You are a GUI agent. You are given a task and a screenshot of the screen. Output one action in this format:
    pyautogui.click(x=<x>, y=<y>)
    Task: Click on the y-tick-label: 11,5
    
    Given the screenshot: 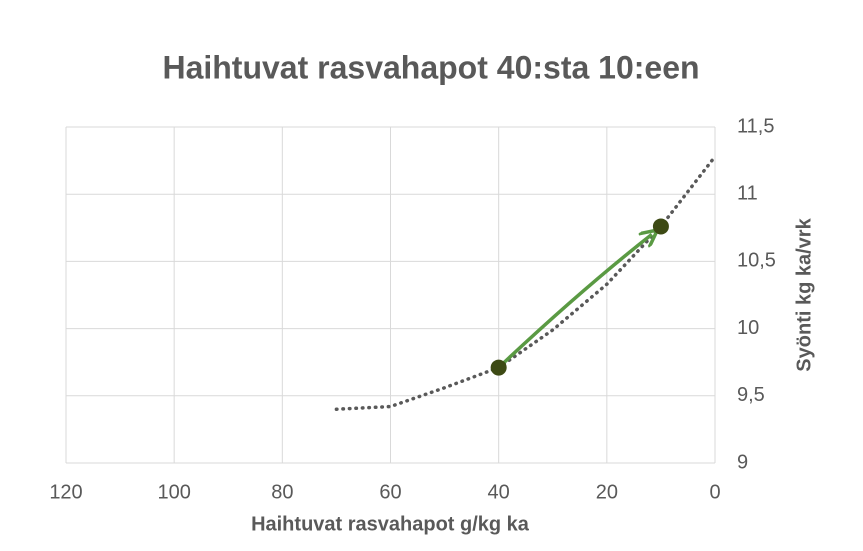 What is the action you would take?
    pyautogui.click(x=755, y=126)
    